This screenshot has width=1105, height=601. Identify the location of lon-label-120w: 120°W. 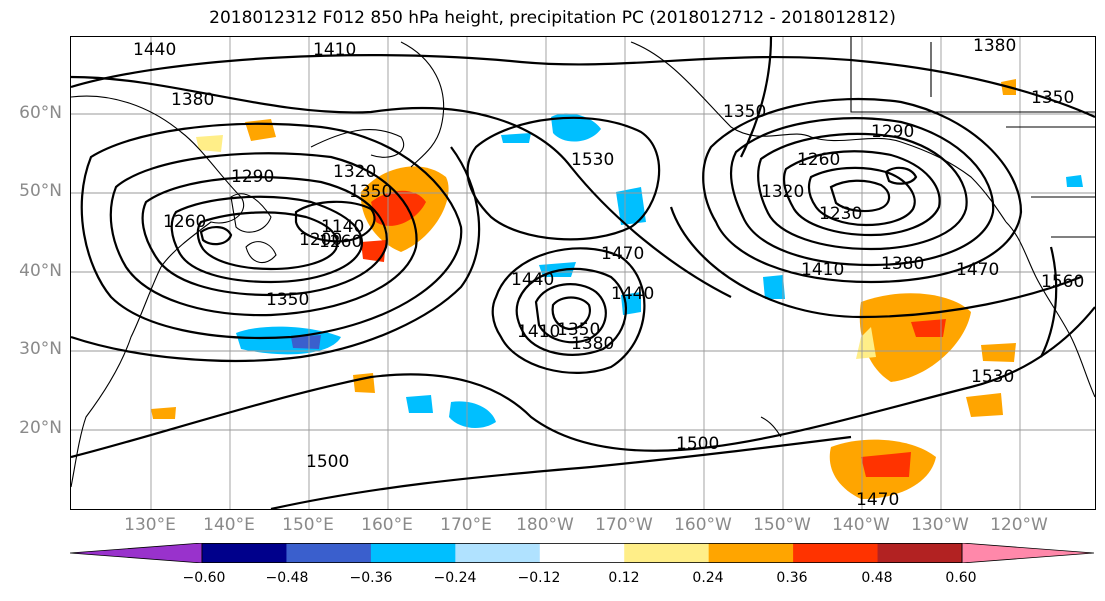
(1019, 525).